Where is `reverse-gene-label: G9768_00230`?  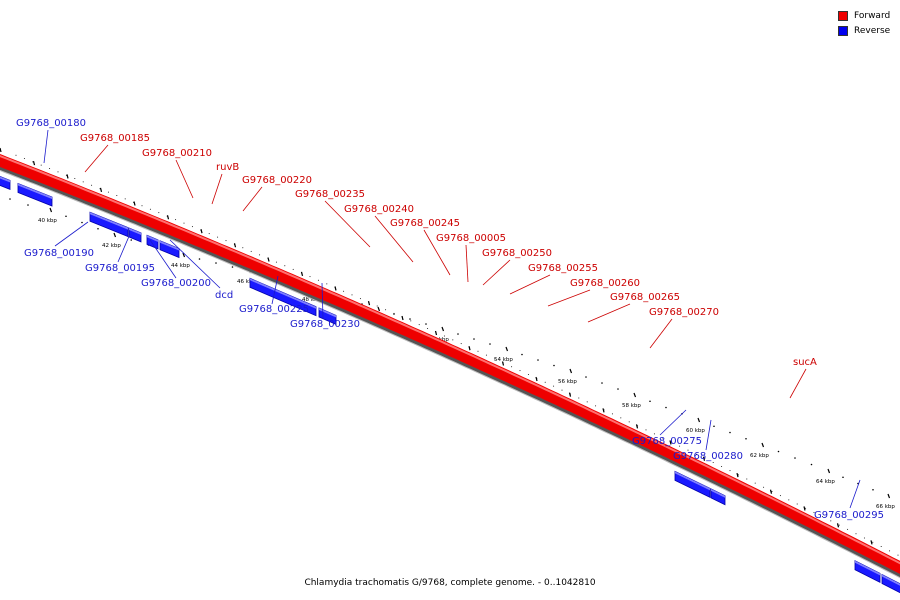 reverse-gene-label: G9768_00230 is located at coordinates (325, 324).